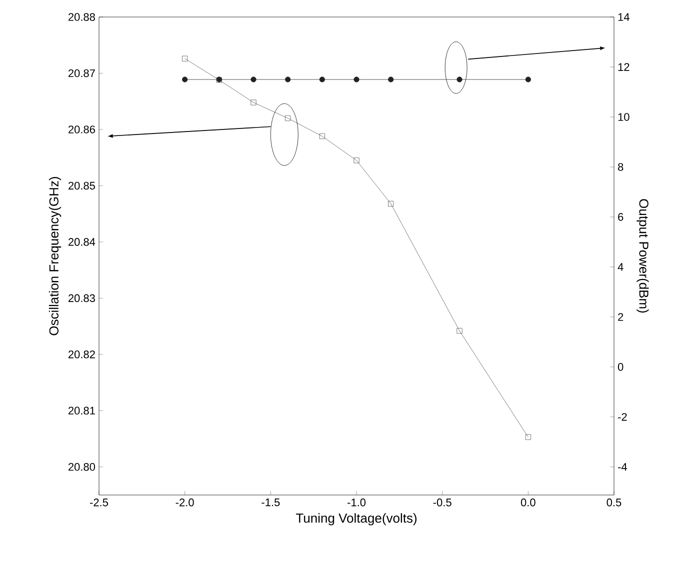 The height and width of the screenshot is (570, 679). I want to click on y2-tick-label: 2, so click(621, 317).